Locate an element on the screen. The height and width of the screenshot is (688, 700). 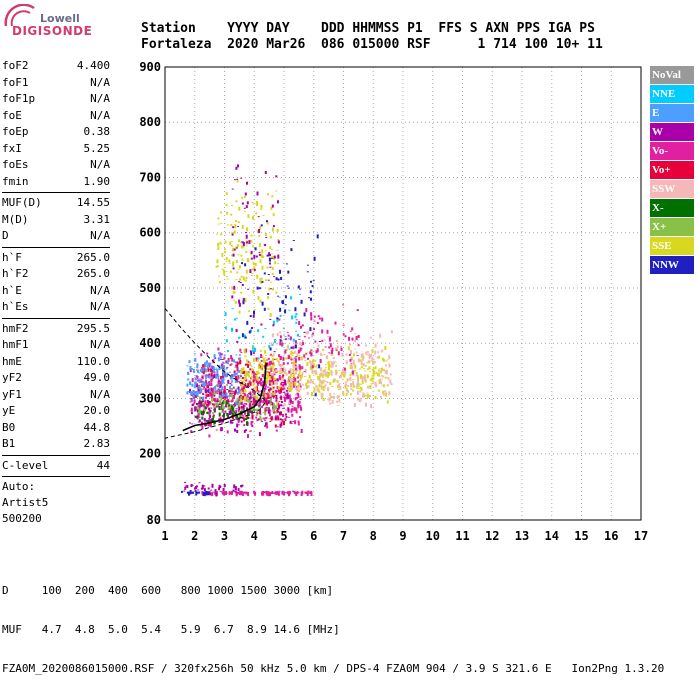
param-label: foF1 is located at coordinates (15, 82).